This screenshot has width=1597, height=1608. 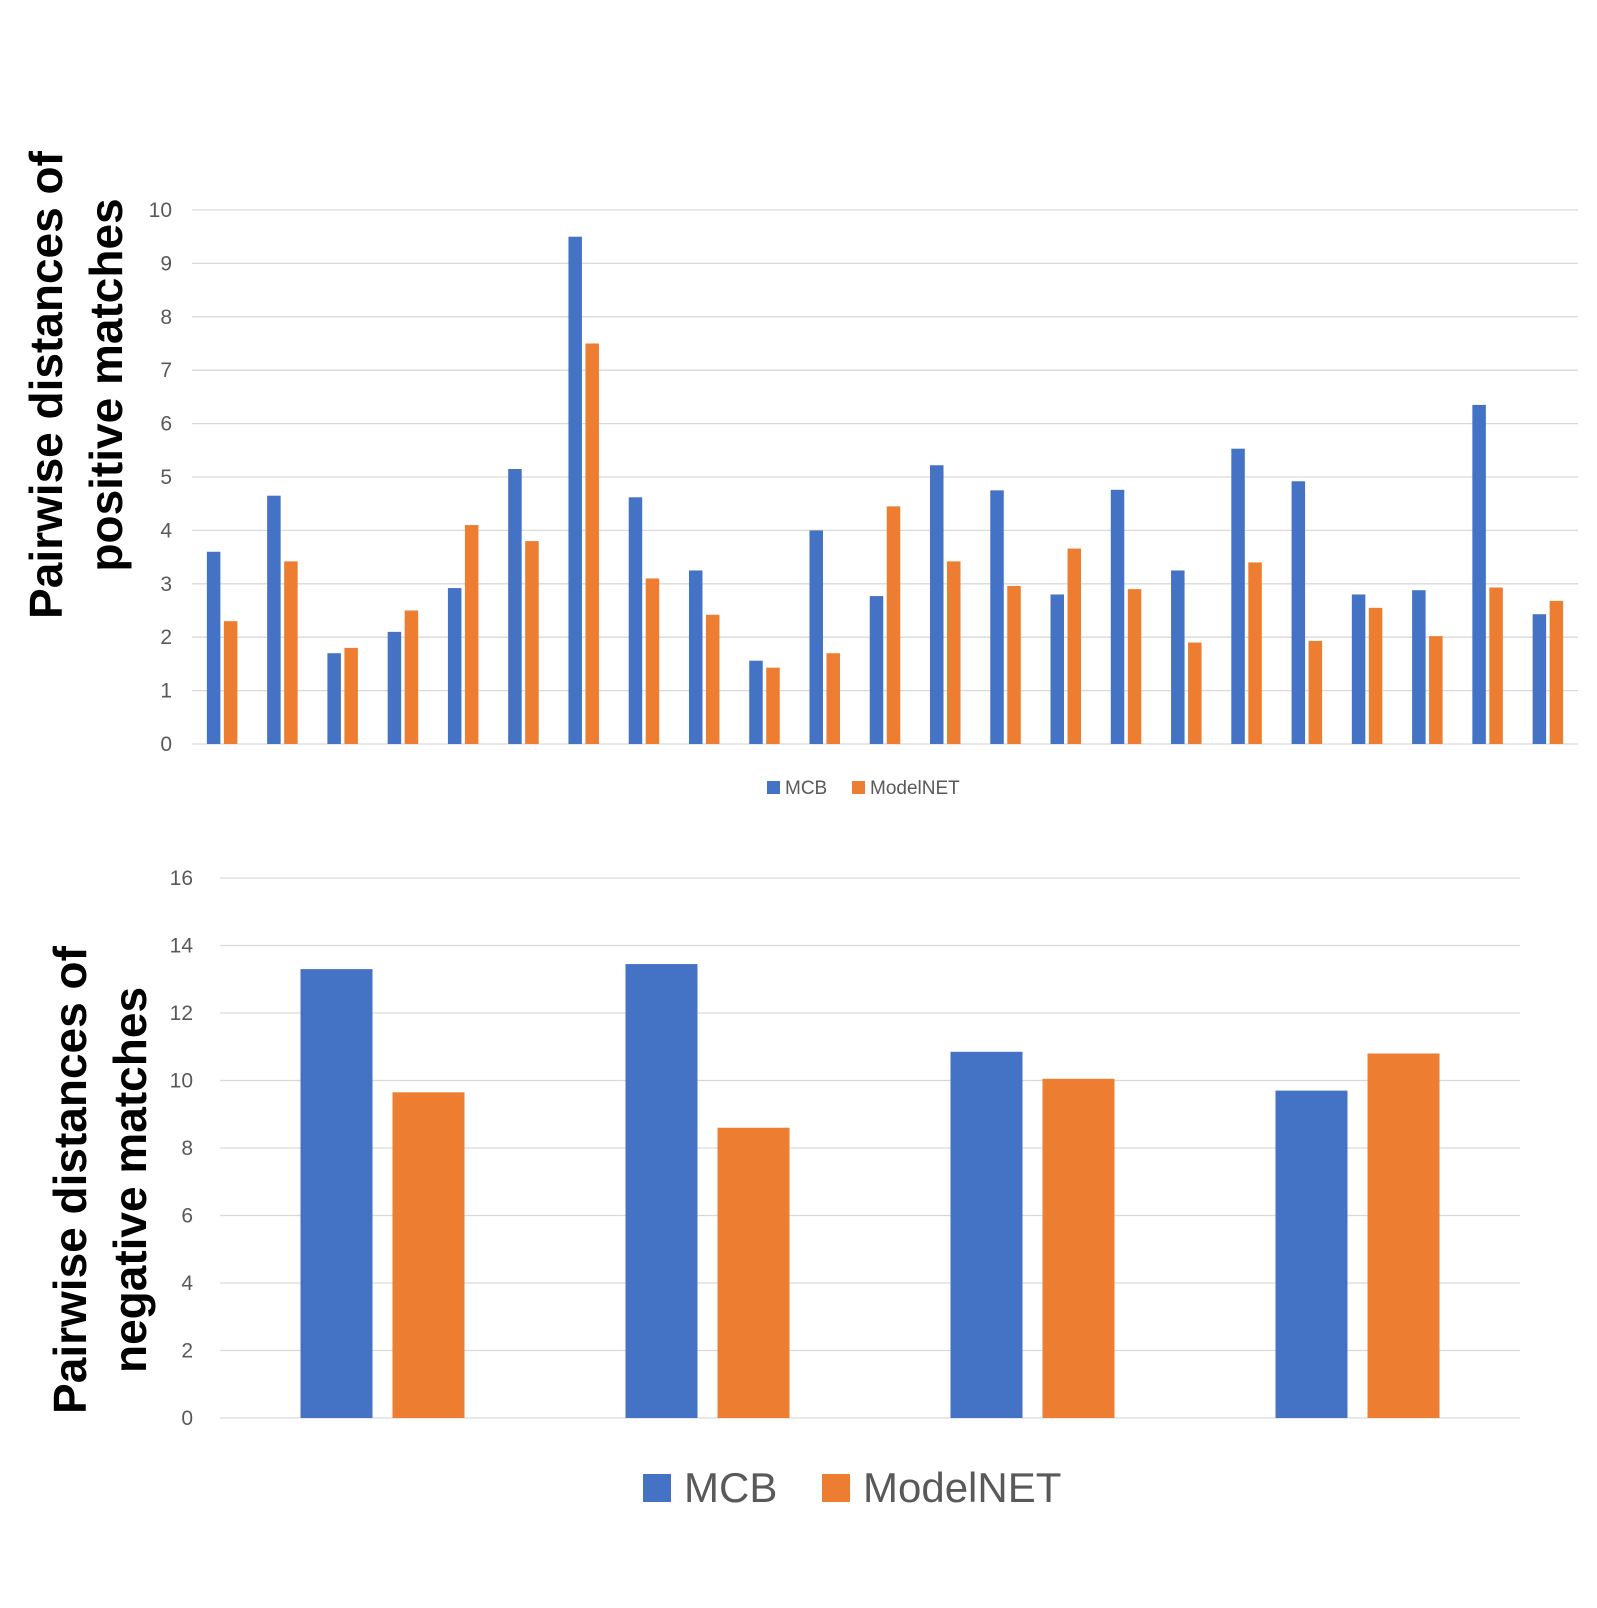 What do you see at coordinates (182, 946) in the screenshot?
I see `chart2-y-tick-label: 14` at bounding box center [182, 946].